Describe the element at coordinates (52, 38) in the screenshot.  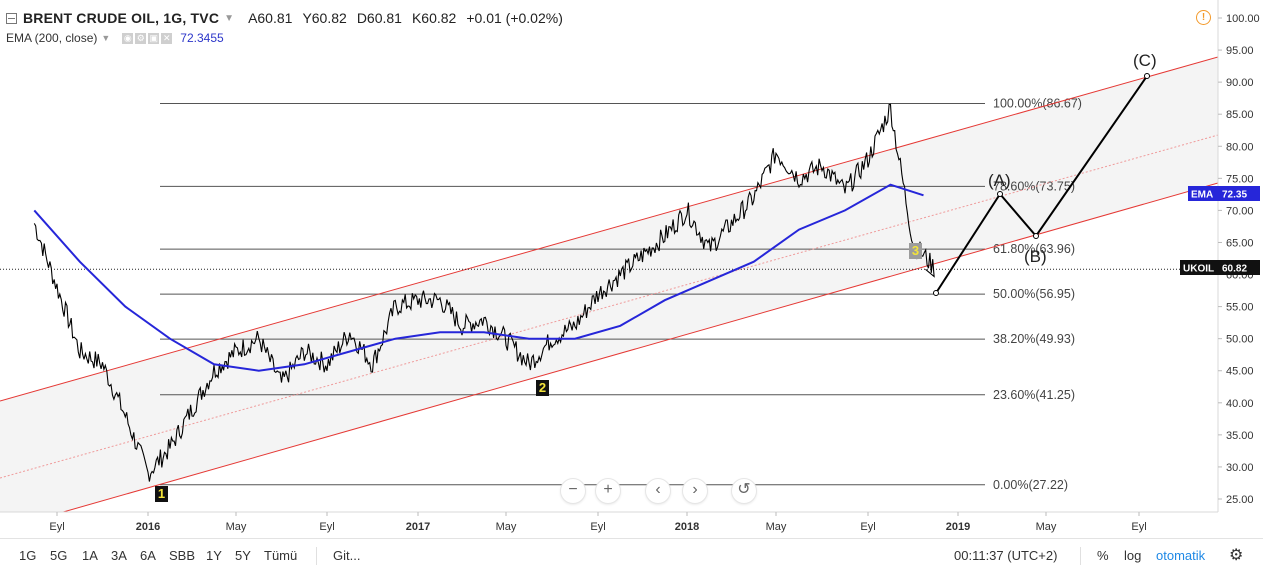
I see `indicator-name: EMA (200, close)` at that location.